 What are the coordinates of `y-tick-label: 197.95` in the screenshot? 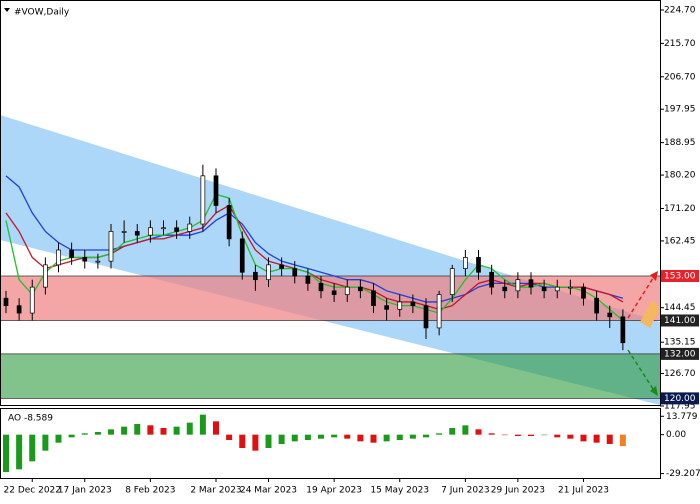 It's located at (680, 110).